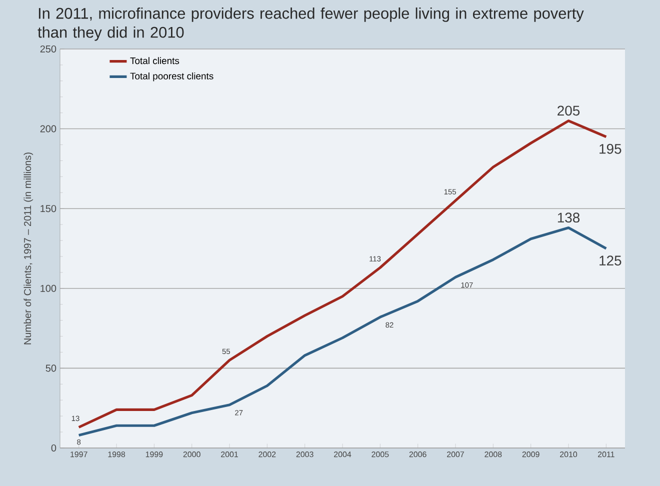  I want to click on y-tick-label: 250, so click(48, 49).